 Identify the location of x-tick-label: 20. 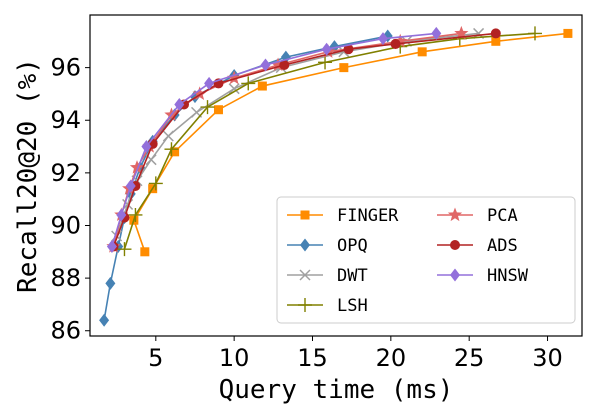
(391, 358).